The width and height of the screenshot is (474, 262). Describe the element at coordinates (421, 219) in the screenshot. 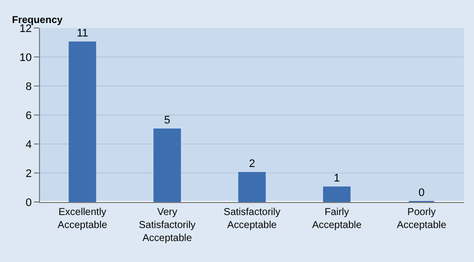

I see `x-tick-label: Poorly Acceptable` at that location.